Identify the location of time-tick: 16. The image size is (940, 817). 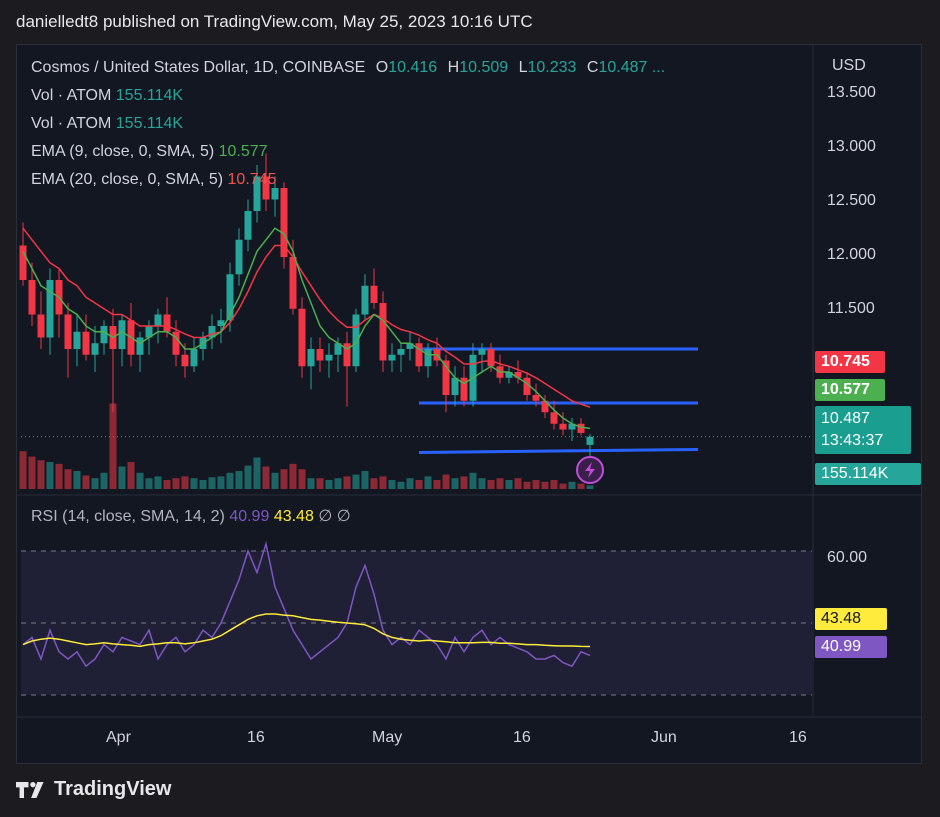
(798, 737).